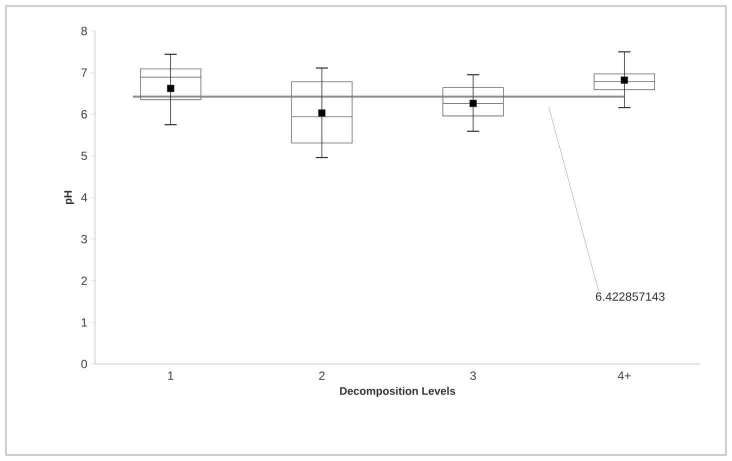 The width and height of the screenshot is (732, 461). I want to click on x-tick-label: 3, so click(473, 376).